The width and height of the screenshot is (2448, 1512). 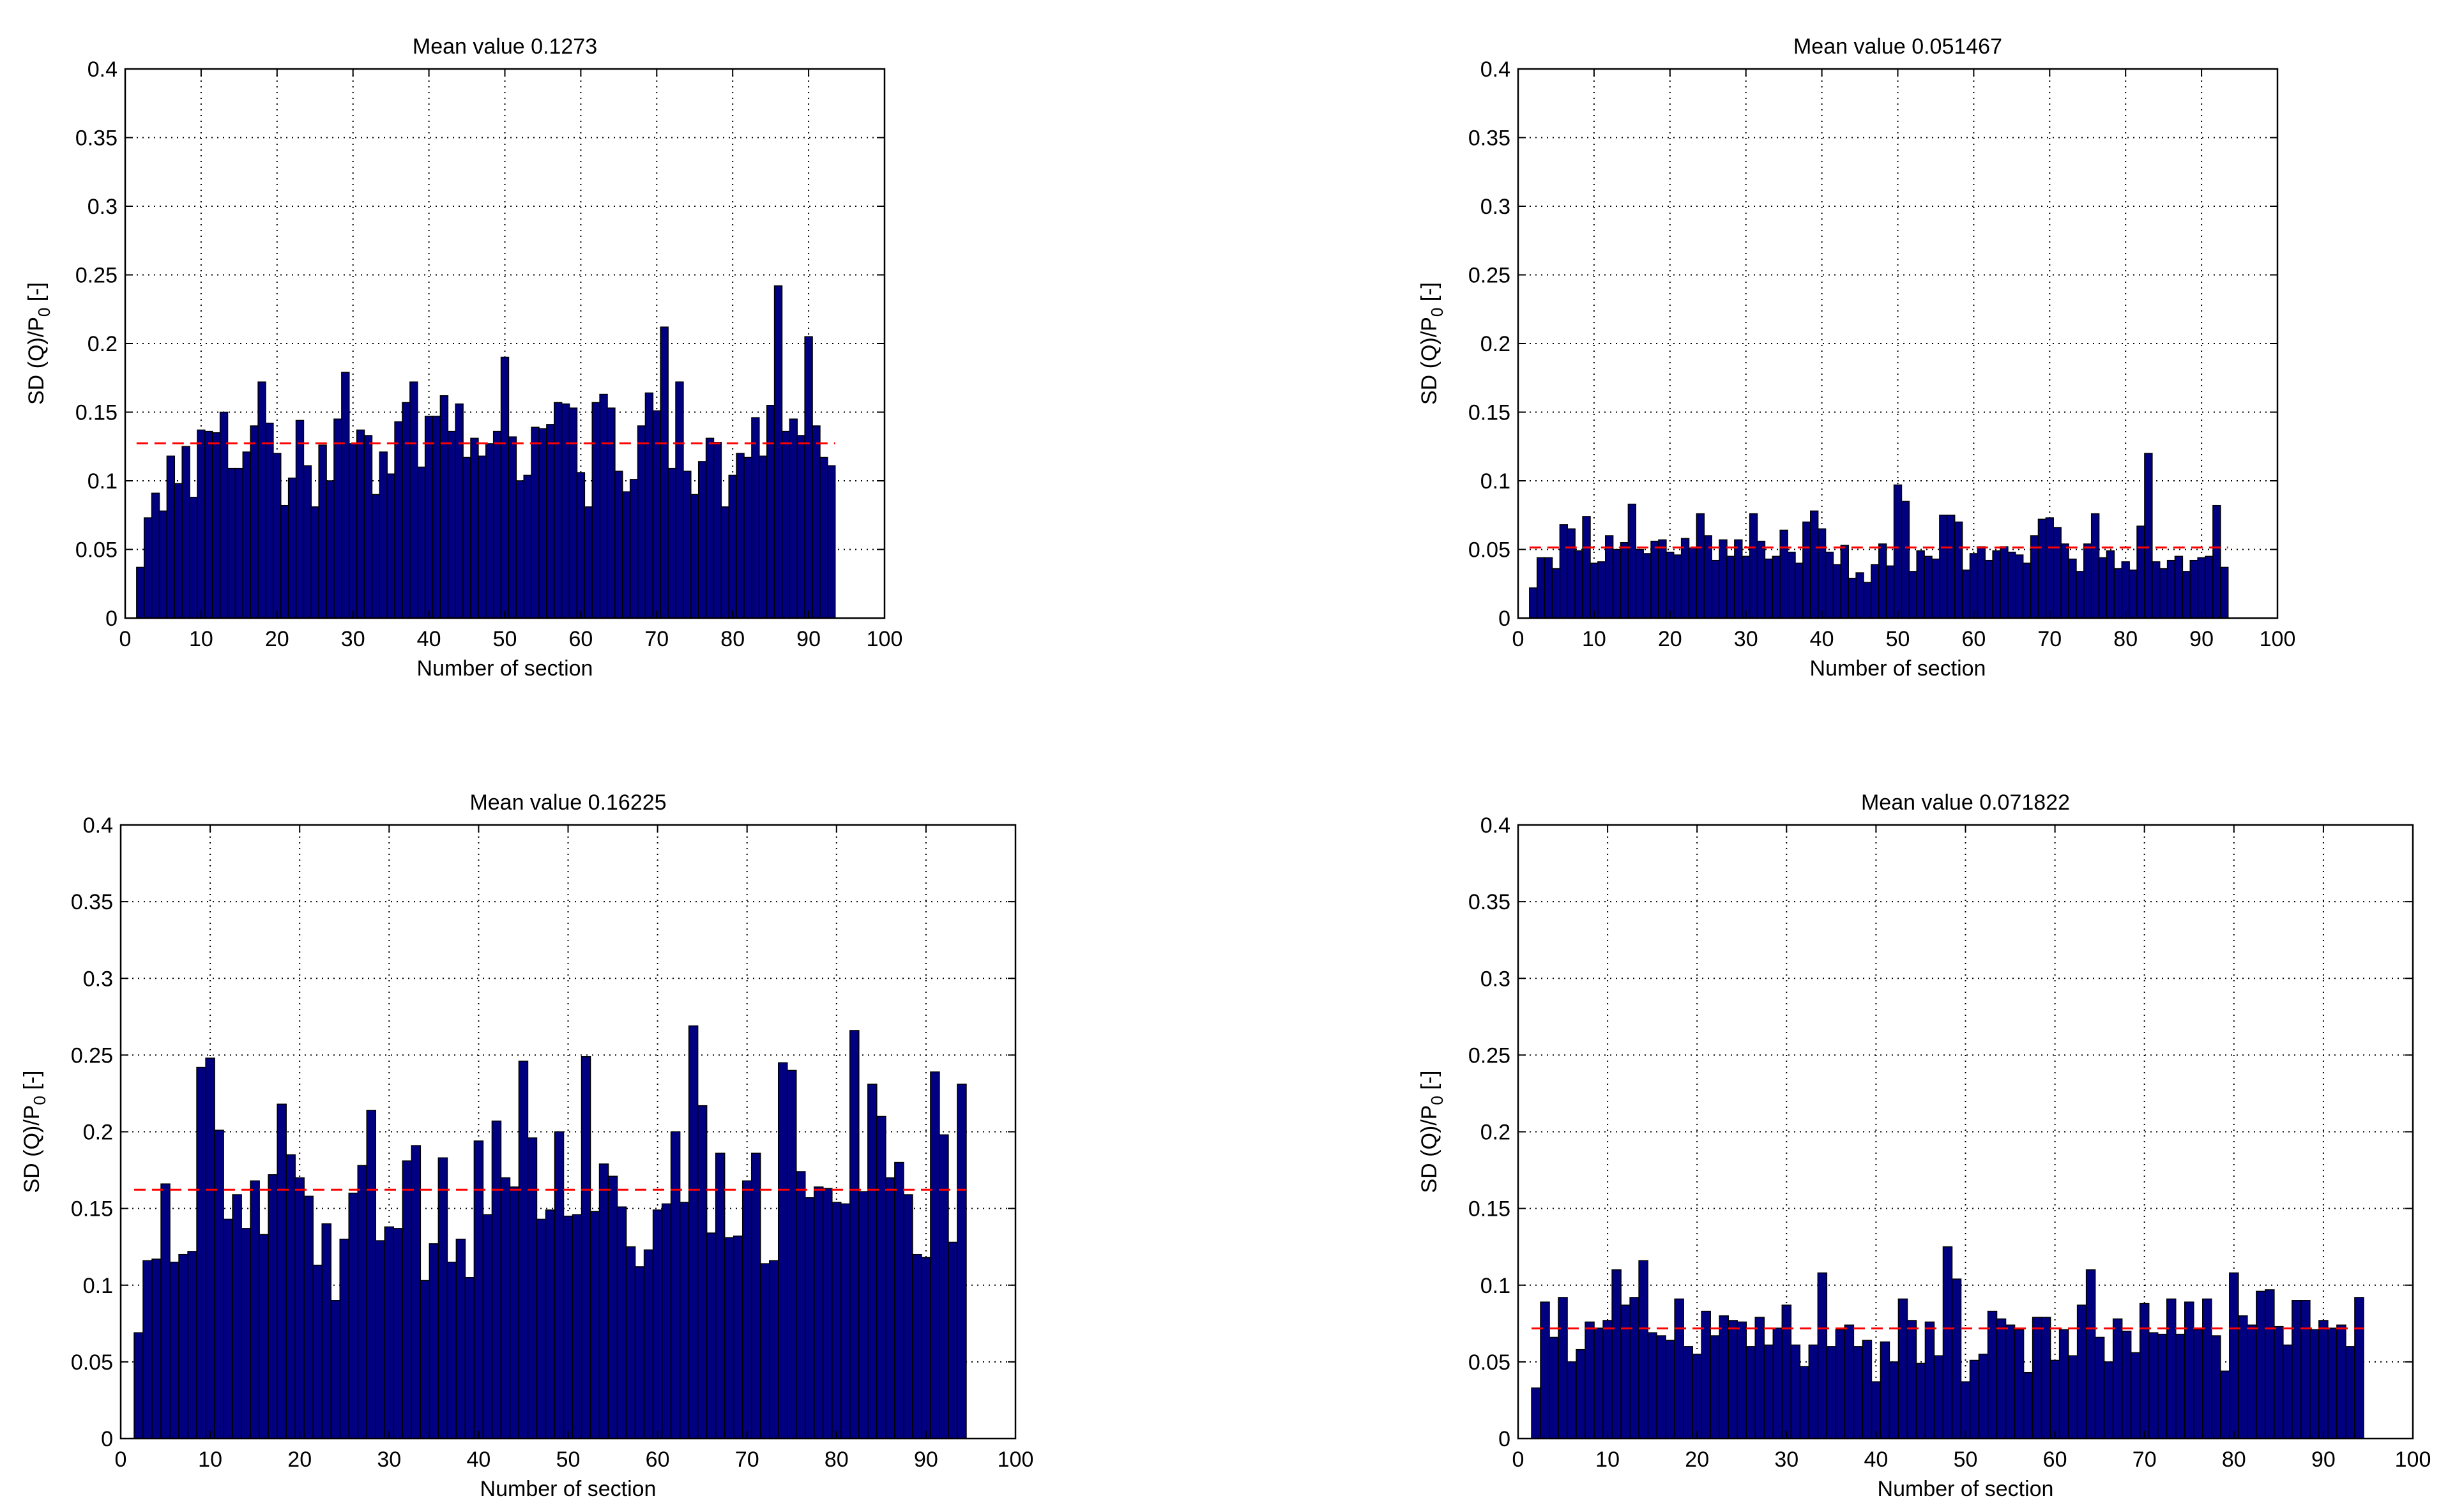 What do you see at coordinates (92, 1362) in the screenshot?
I see `y-tick-label: 0.05` at bounding box center [92, 1362].